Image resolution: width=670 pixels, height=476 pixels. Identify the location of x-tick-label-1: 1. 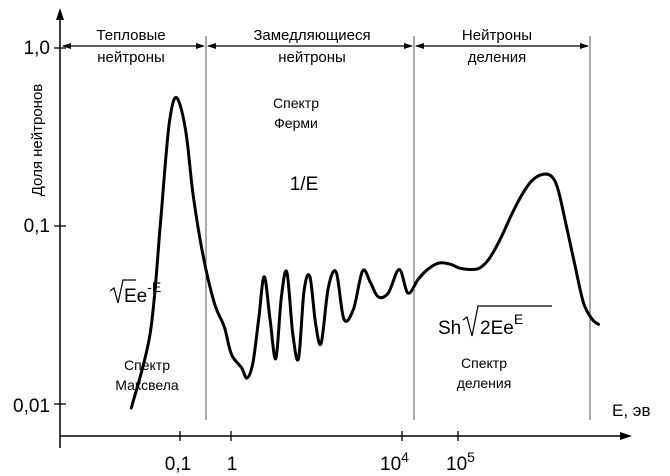
(232, 464).